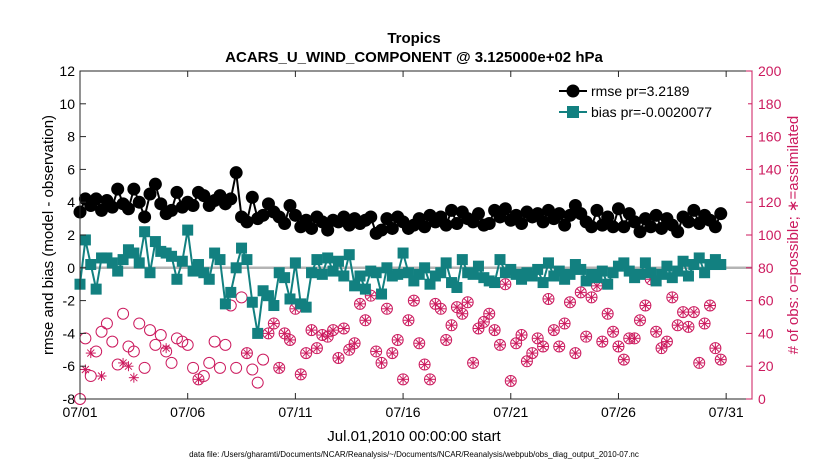 The height and width of the screenshot is (470, 830). Describe the element at coordinates (69, 301) in the screenshot. I see `y-tick-label-left: -2` at that location.